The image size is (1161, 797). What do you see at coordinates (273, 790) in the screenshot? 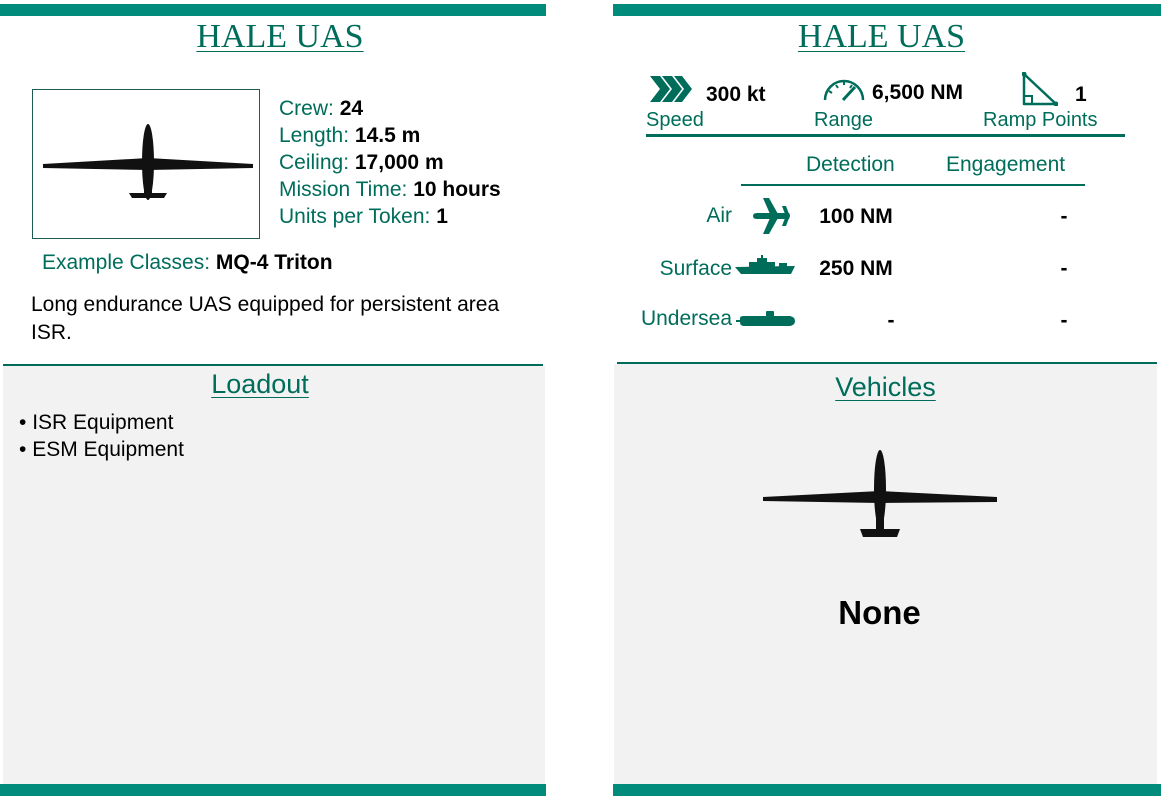
I see `left-card-bottom-bar` at bounding box center [273, 790].